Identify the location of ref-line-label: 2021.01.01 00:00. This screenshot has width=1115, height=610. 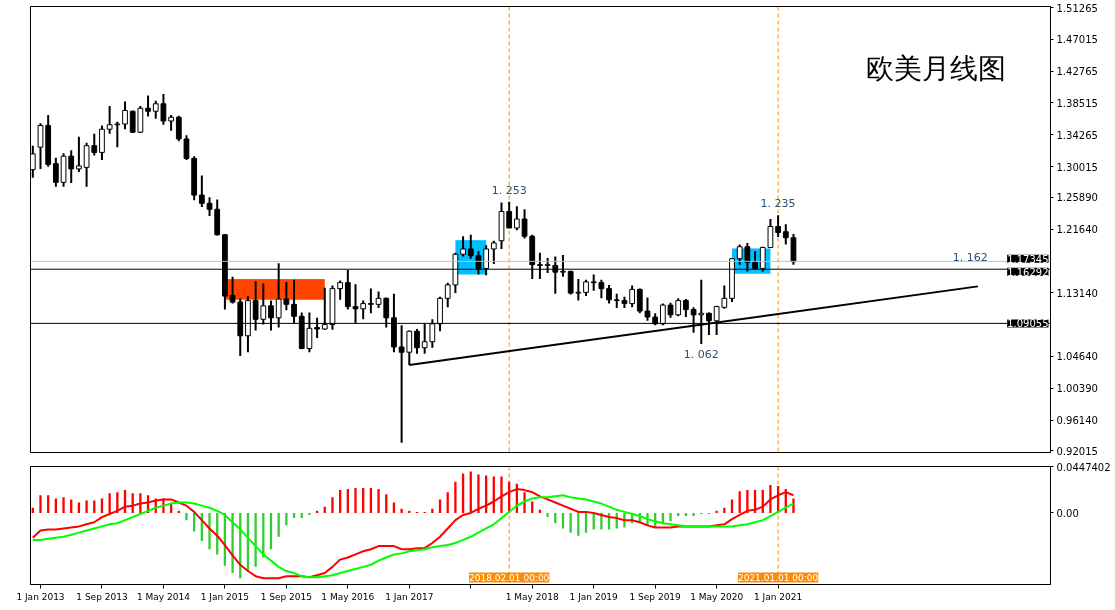
(778, 577).